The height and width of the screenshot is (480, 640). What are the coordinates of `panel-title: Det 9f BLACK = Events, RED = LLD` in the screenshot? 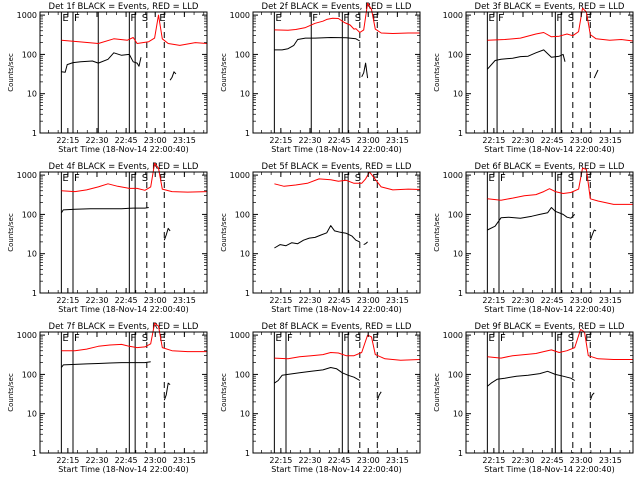 It's located at (550, 327).